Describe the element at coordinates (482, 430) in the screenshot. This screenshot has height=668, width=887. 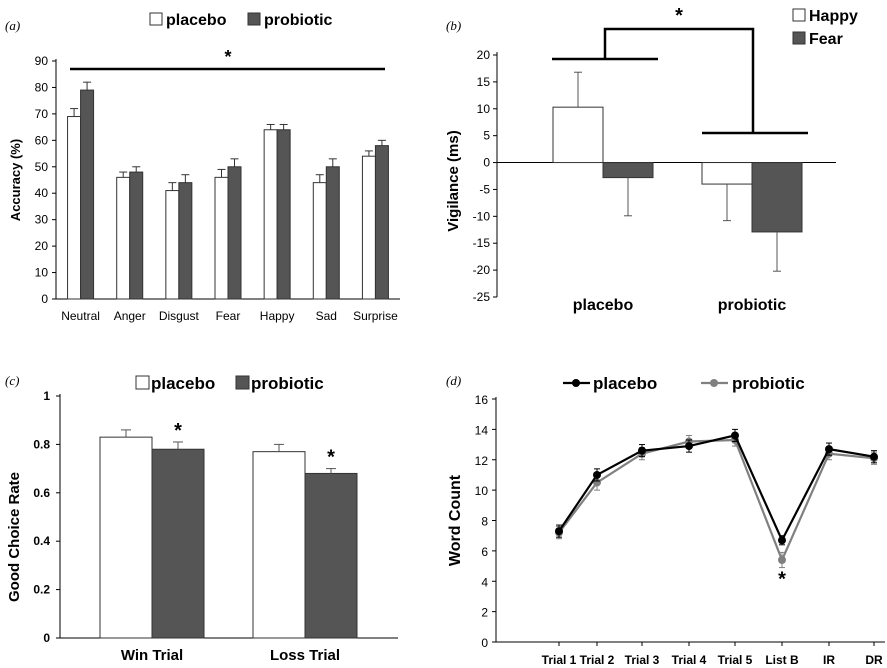
I see `y-tick-label: 14` at that location.